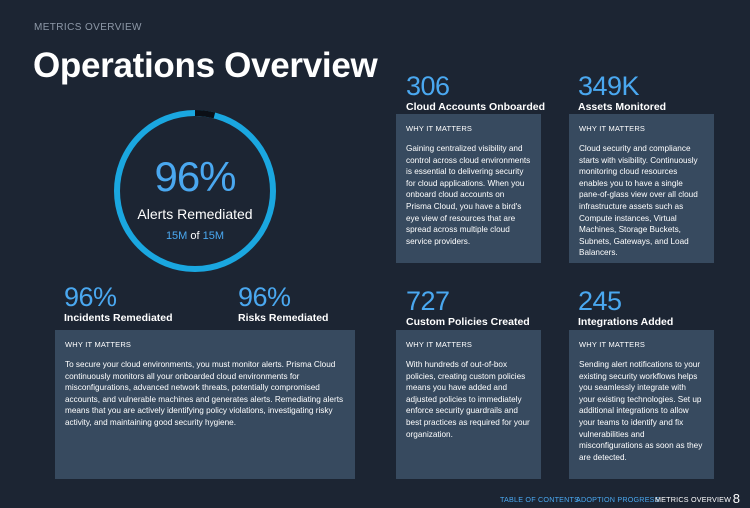 The image size is (750, 508). Describe the element at coordinates (618, 499) in the screenshot. I see `footer-link-adoption-progress: ADOPTION PROGRESS` at that location.